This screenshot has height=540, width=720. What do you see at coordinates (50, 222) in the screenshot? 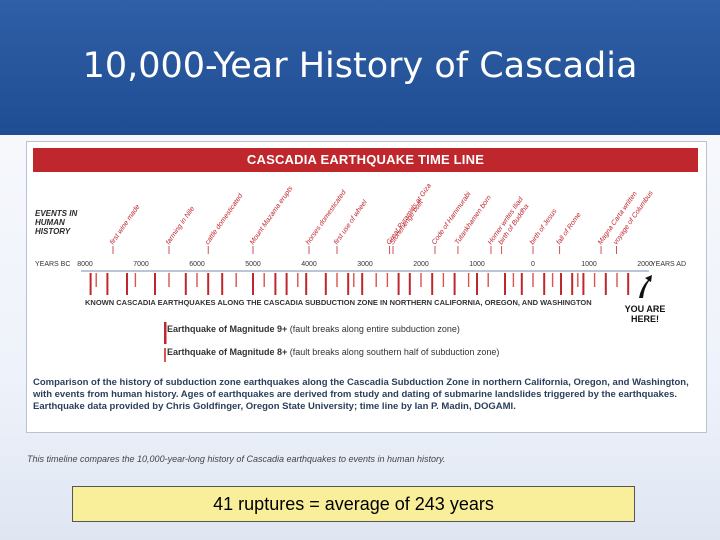
I see `events-label-line: HUMAN` at bounding box center [50, 222].